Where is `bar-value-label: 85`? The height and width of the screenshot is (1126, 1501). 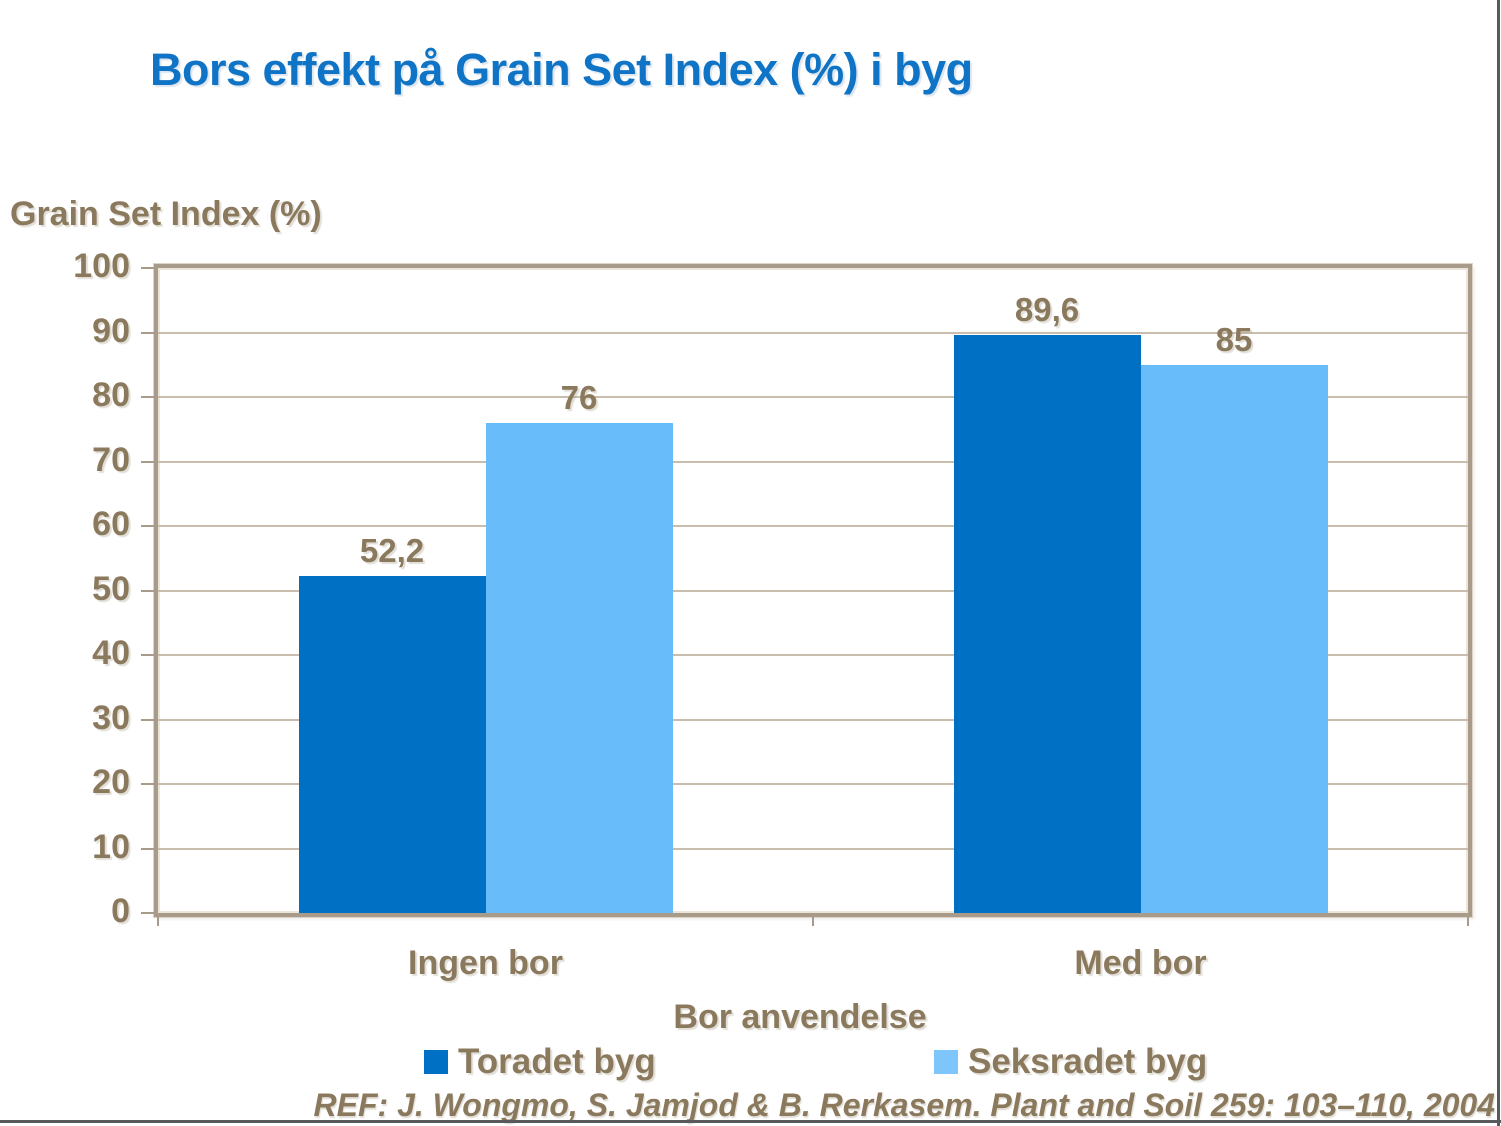 bar-value-label: 85 is located at coordinates (1234, 339).